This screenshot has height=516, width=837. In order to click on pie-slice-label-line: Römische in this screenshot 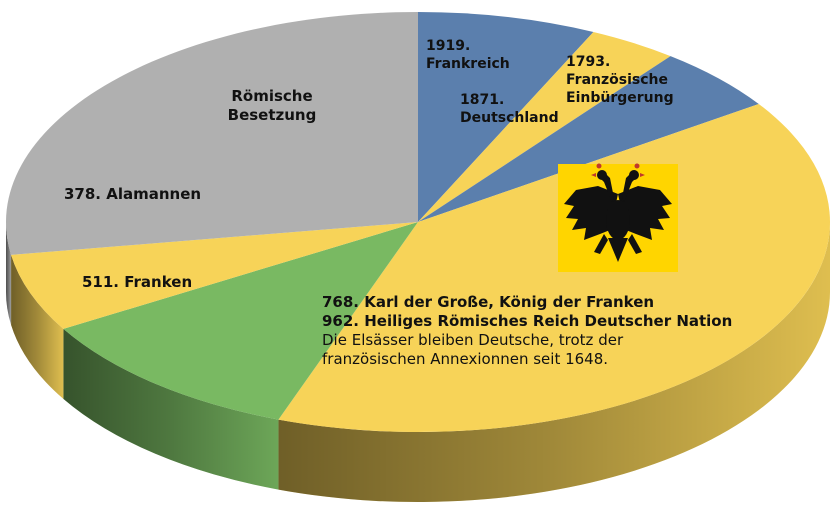, I will do `click(271, 96)`.